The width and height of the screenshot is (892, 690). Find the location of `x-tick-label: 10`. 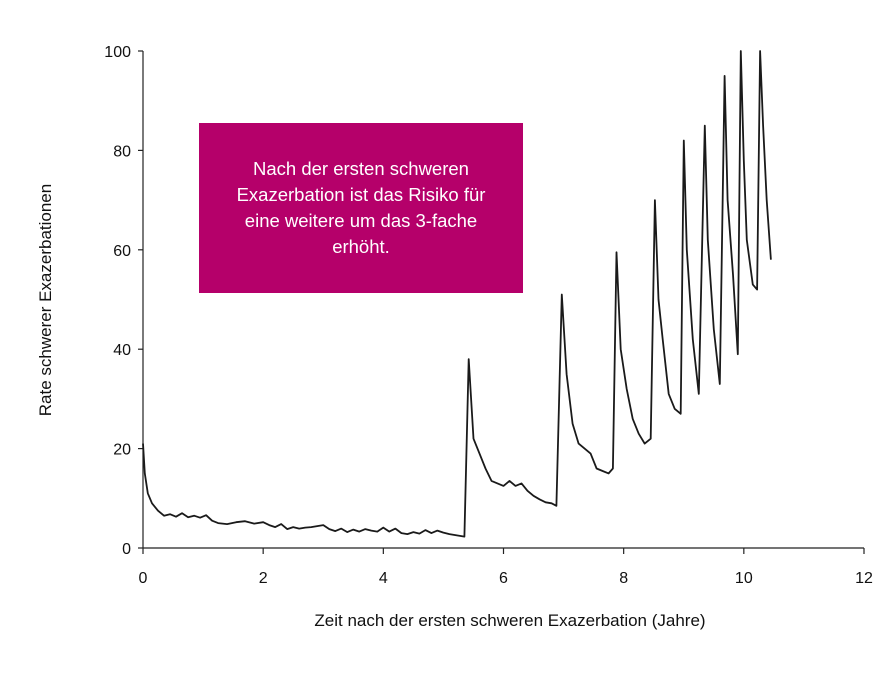

x-tick-label: 10 is located at coordinates (744, 578).